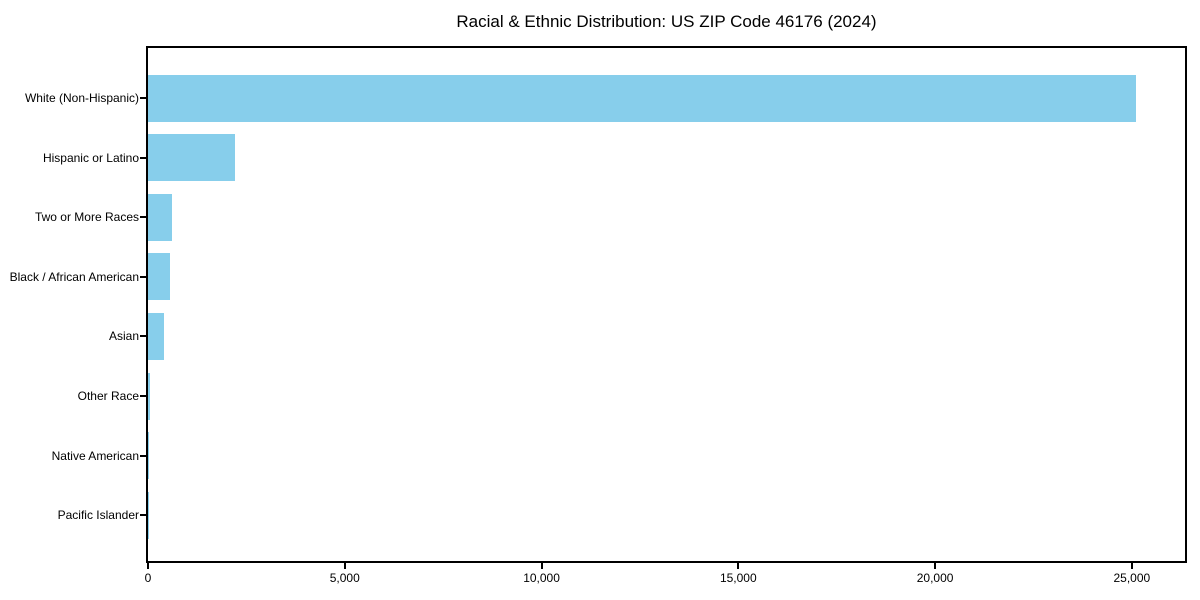 Image resolution: width=1200 pixels, height=600 pixels. I want to click on y-axis-label: Asian, so click(123, 336).